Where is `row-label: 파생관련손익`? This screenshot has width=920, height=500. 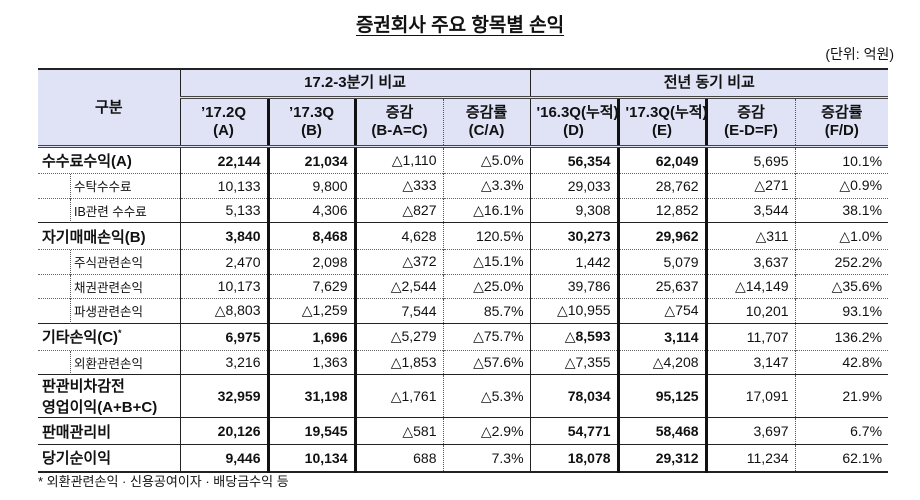
row-label: 파생관련손익 is located at coordinates (109, 311).